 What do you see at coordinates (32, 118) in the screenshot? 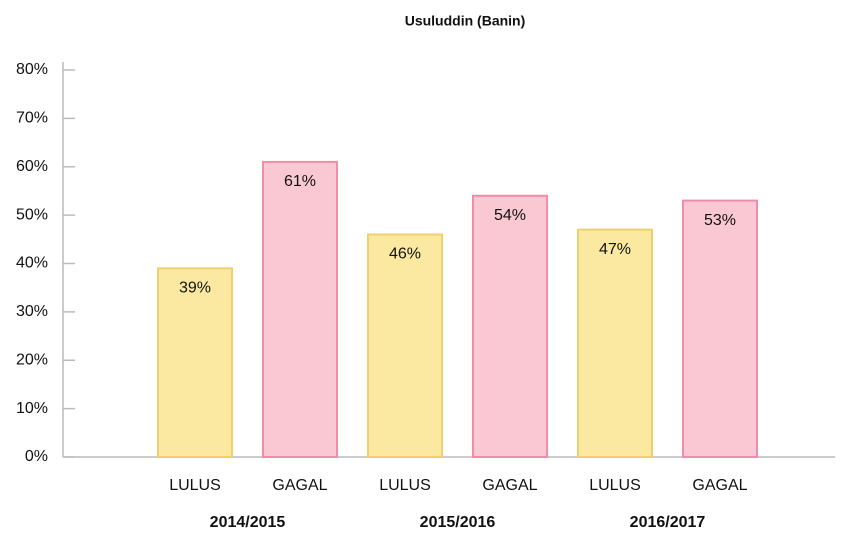
I see `y-tick-label: 70%` at bounding box center [32, 118].